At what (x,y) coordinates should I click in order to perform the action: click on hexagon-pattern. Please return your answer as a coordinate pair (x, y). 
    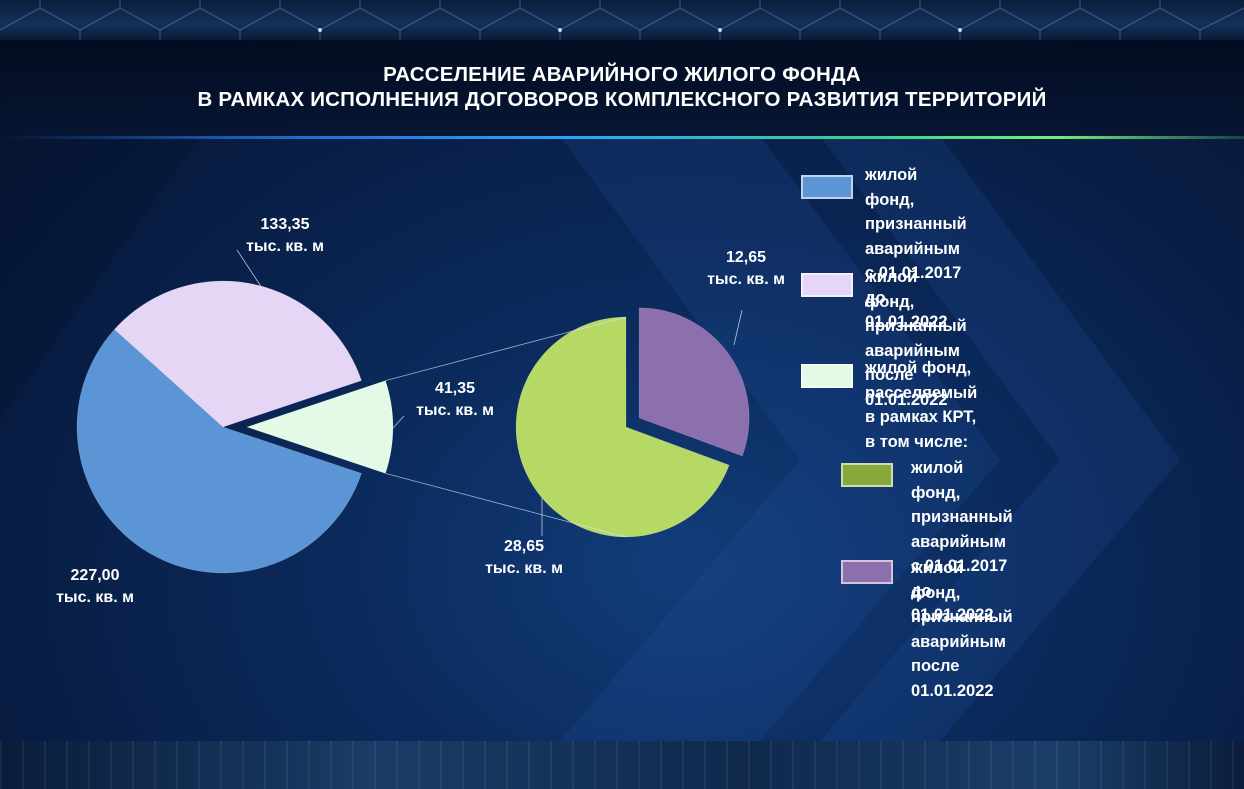
    Looking at the image, I should click on (622, 20).